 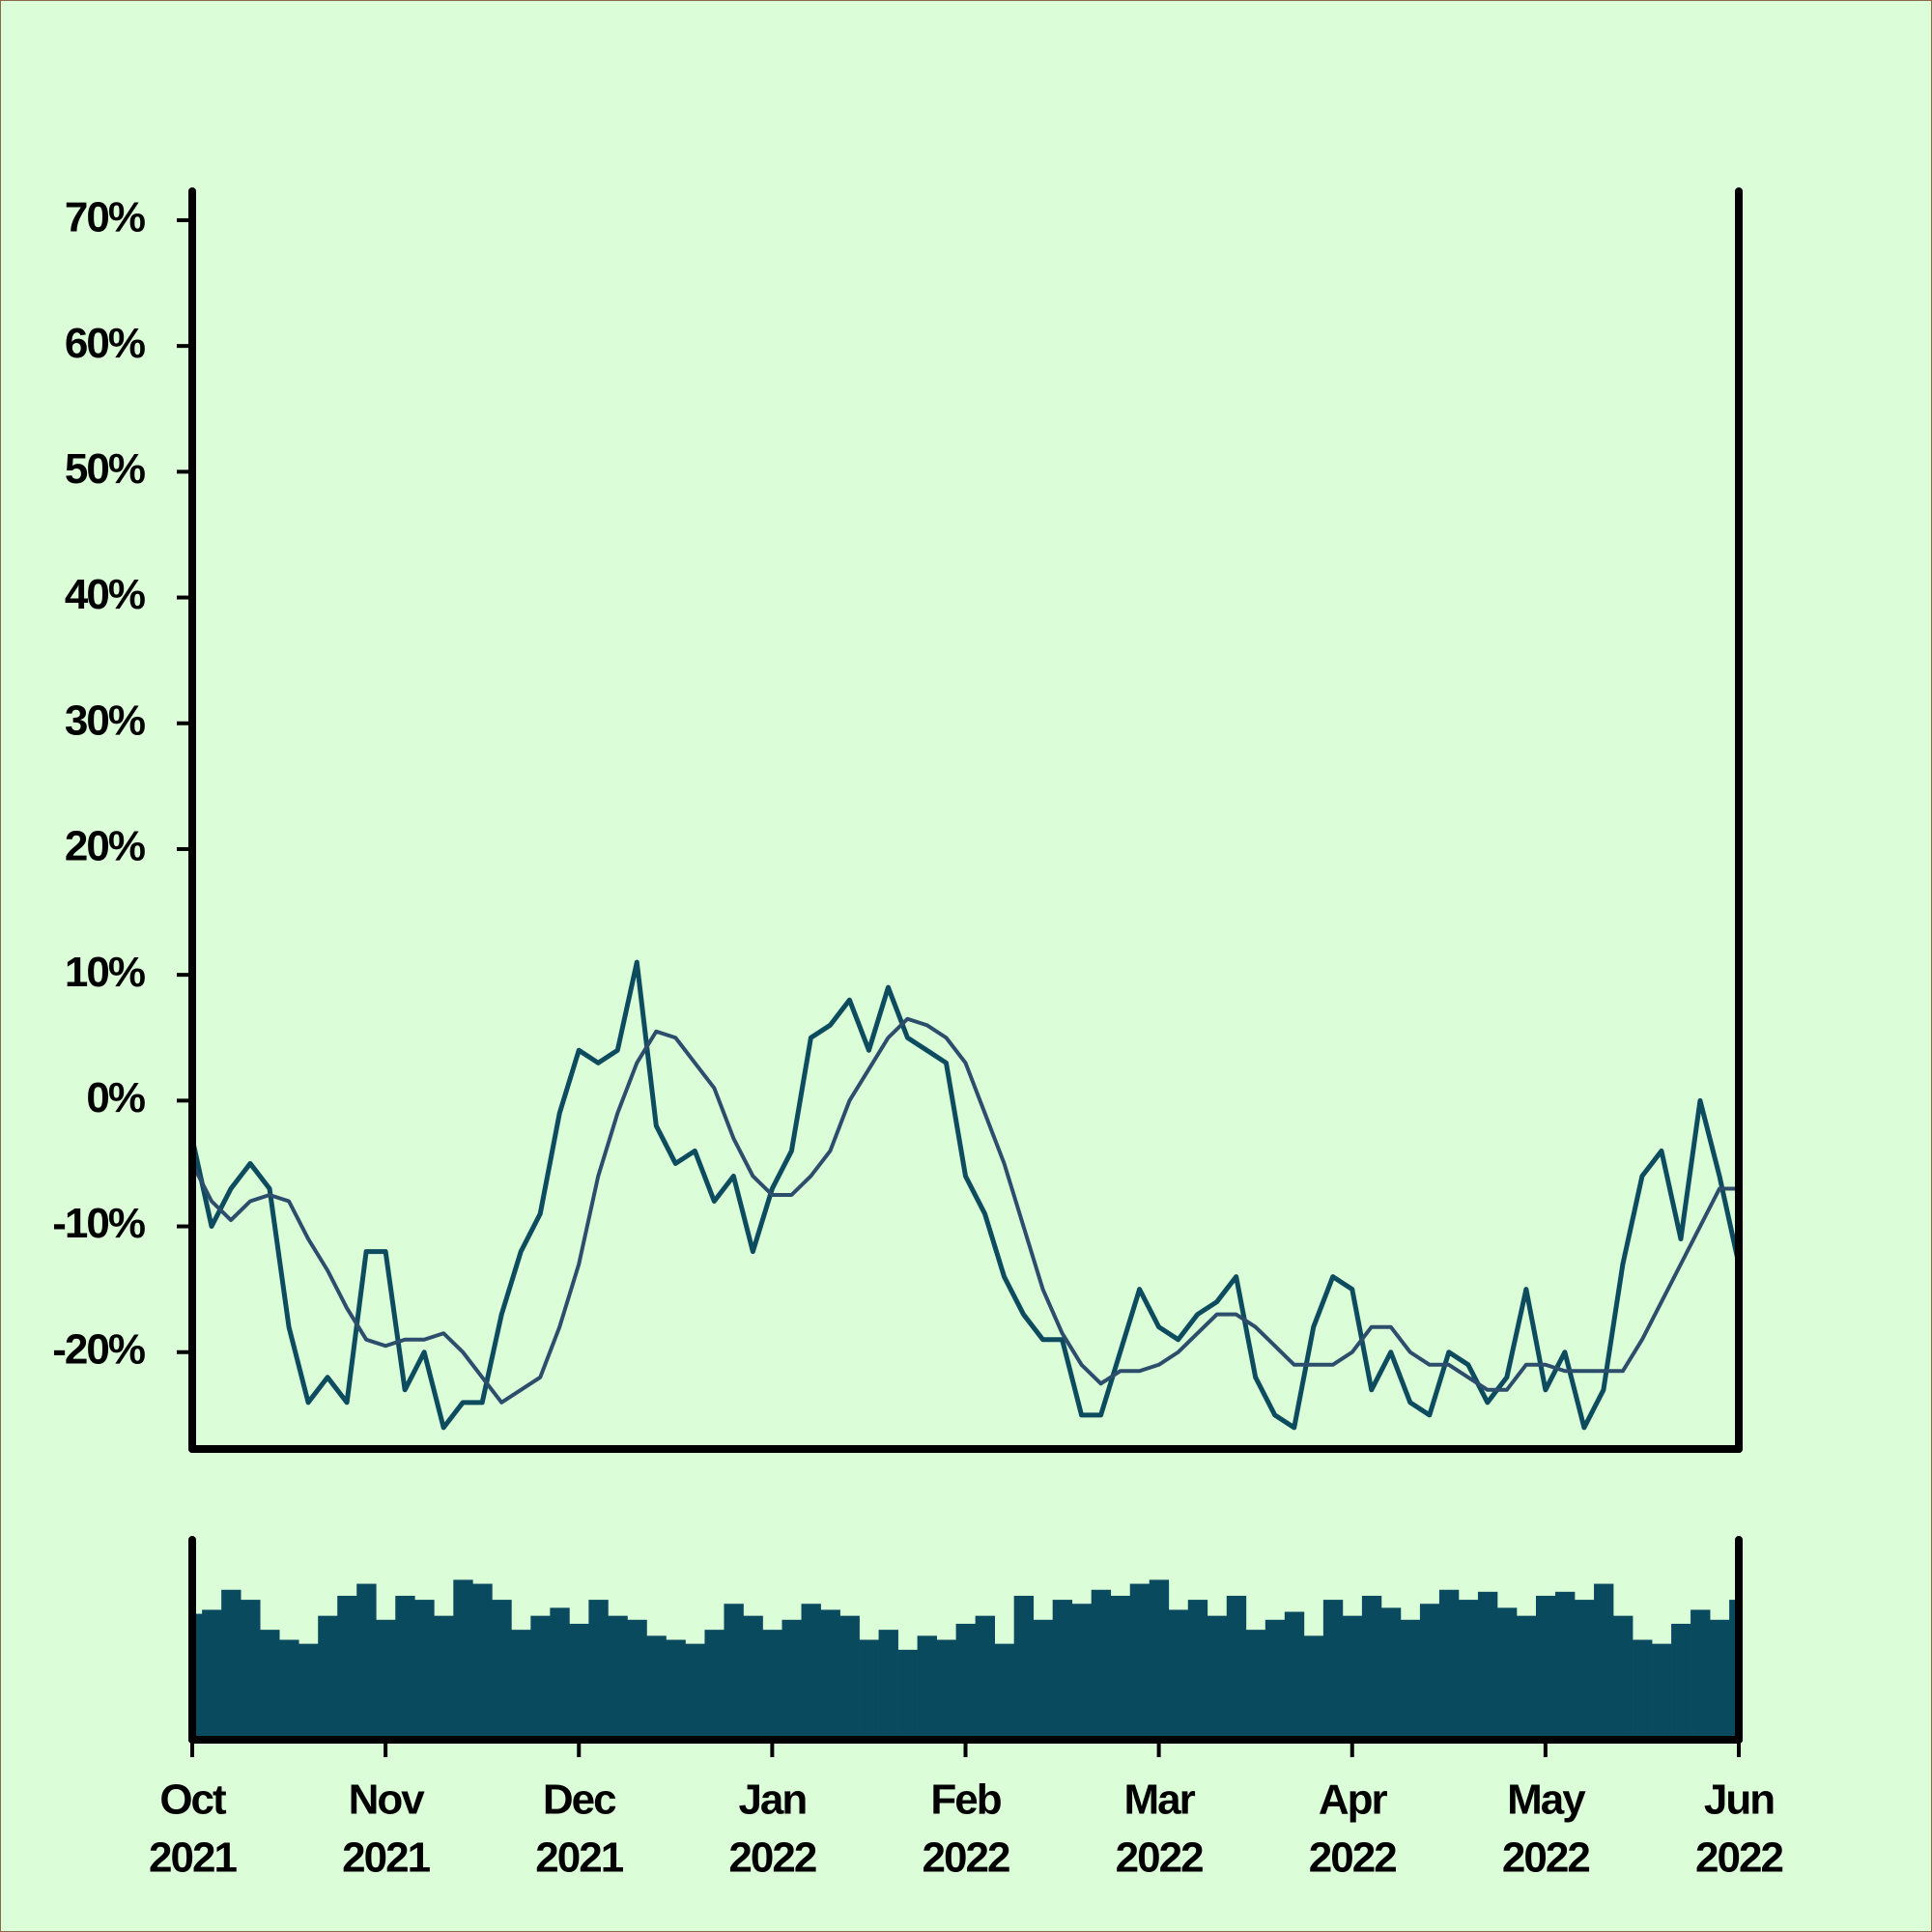 What do you see at coordinates (772, 1800) in the screenshot?
I see `x-tick-label: Jan` at bounding box center [772, 1800].